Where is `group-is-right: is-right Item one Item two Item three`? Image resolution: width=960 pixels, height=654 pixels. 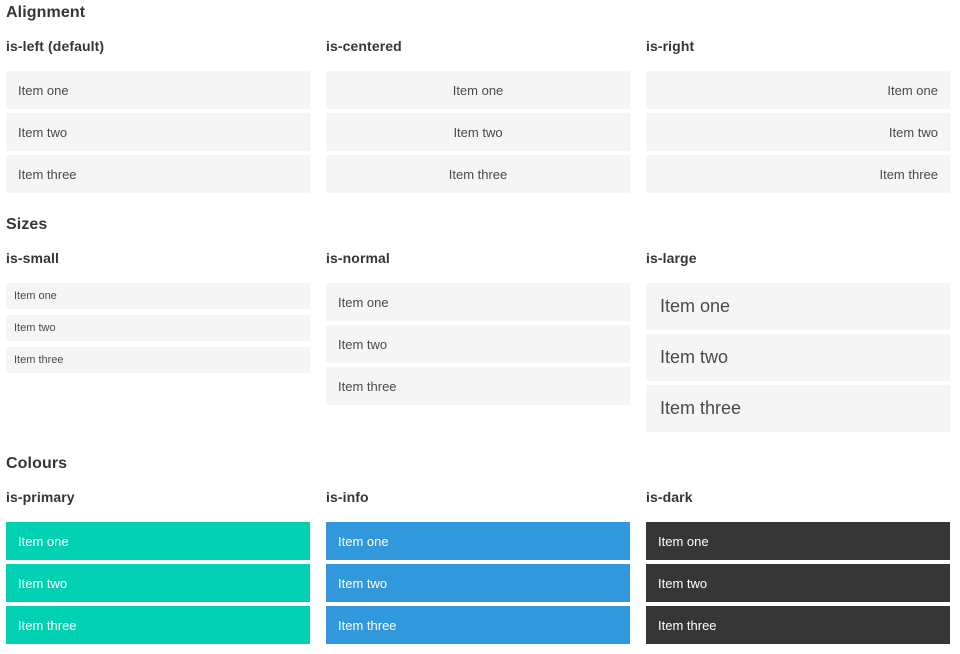
group-is-right: is-right Item one Item two Item three is located at coordinates (798, 109).